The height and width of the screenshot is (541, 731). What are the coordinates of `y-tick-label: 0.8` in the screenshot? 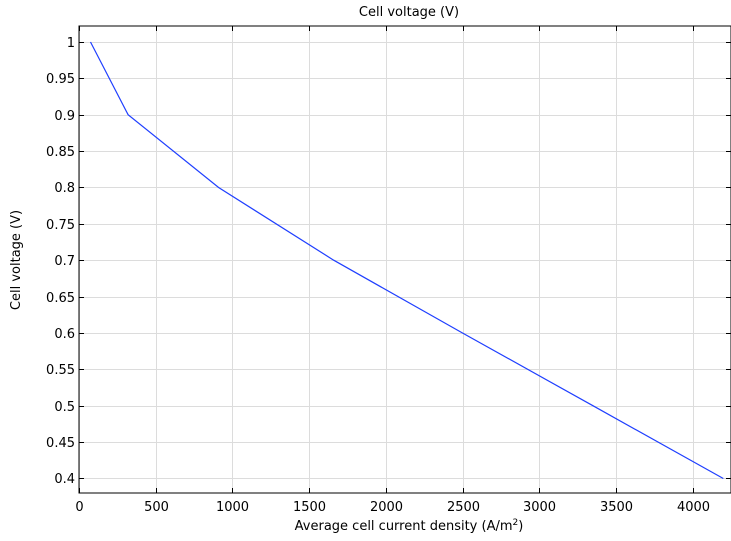 It's located at (64, 188).